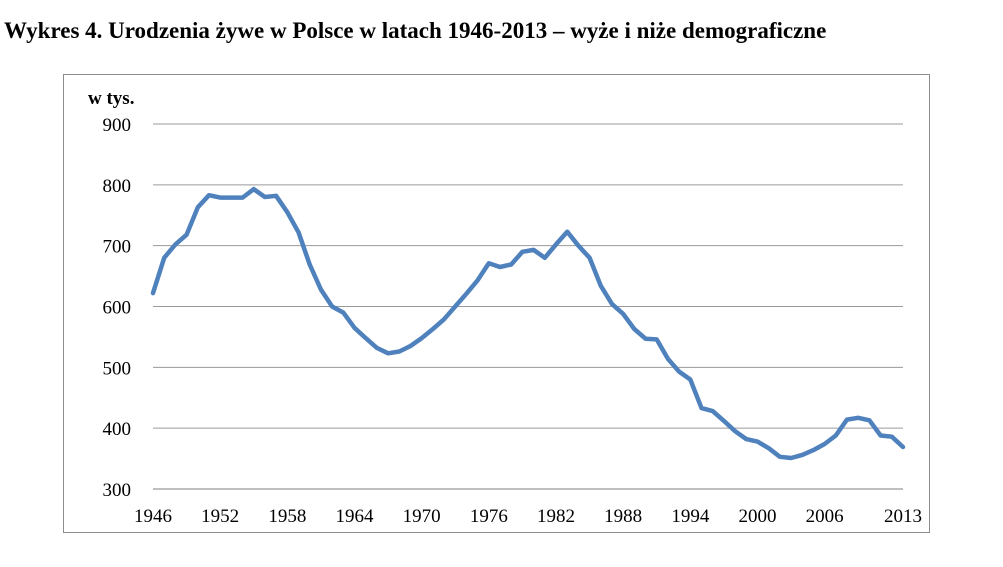  Describe the element at coordinates (556, 516) in the screenshot. I see `x-tick-label: 1982` at that location.